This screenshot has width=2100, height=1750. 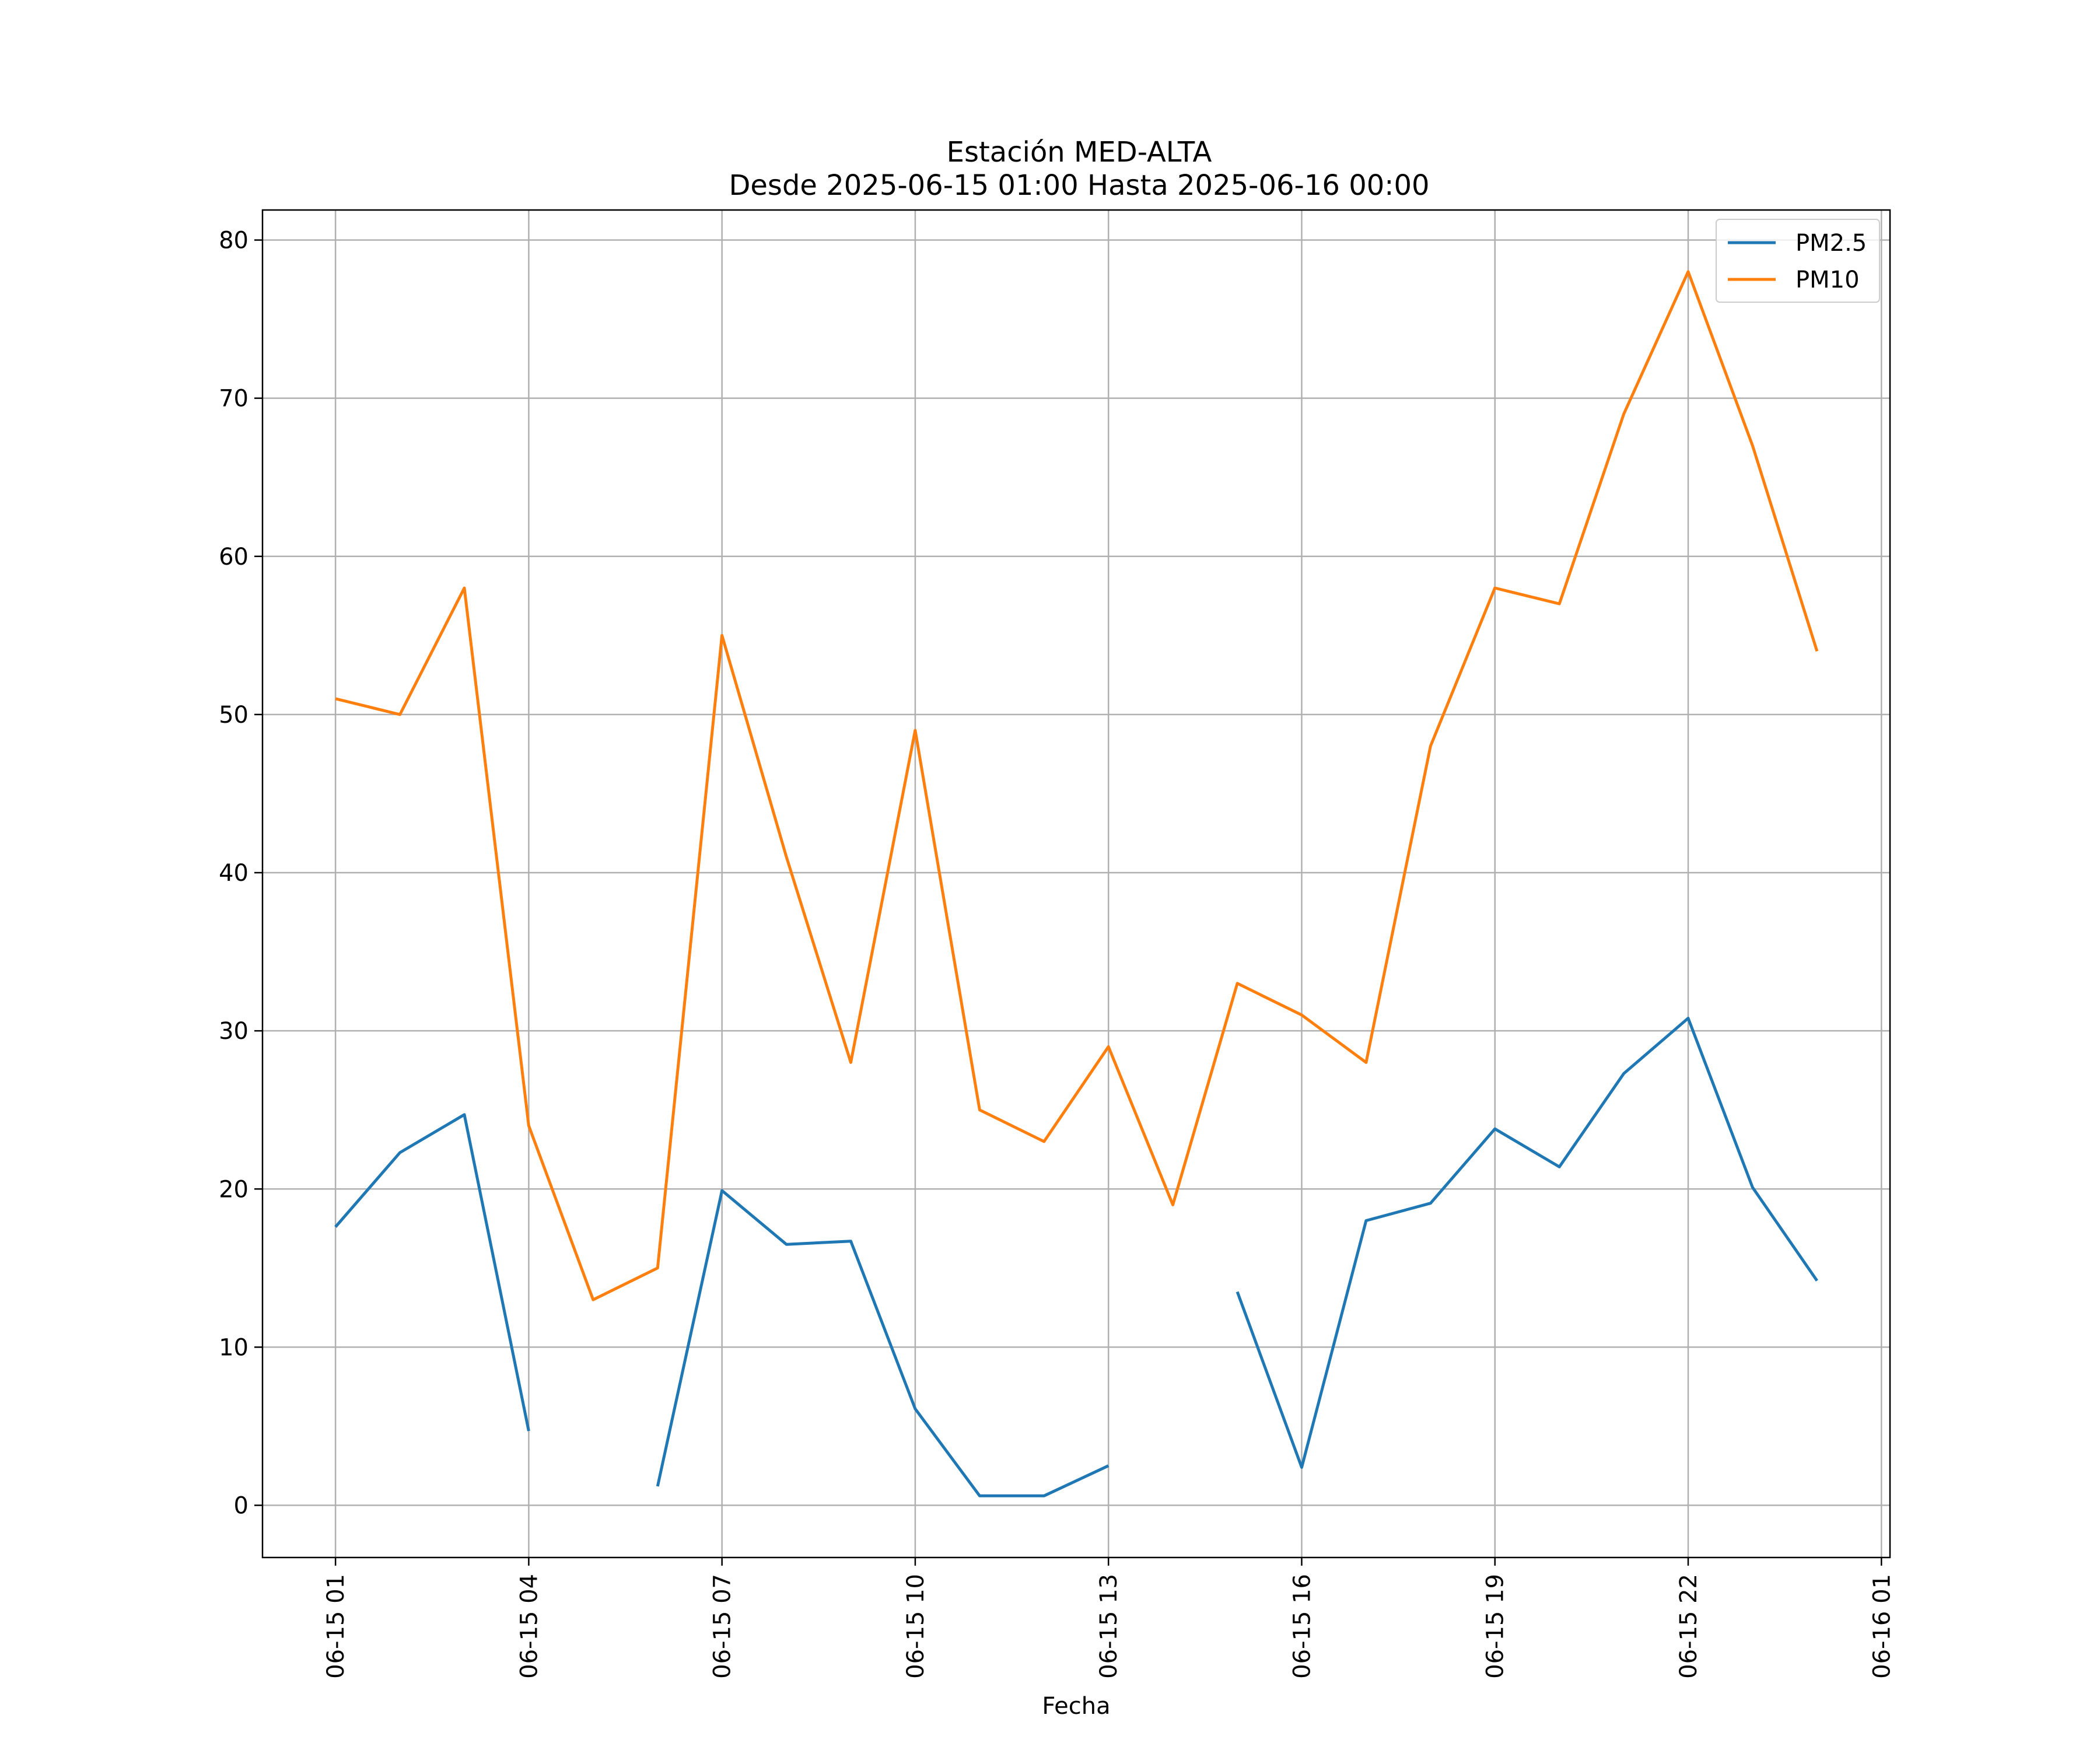 What do you see at coordinates (1881, 1626) in the screenshot?
I see `x-tick-label: 06-16 01` at bounding box center [1881, 1626].